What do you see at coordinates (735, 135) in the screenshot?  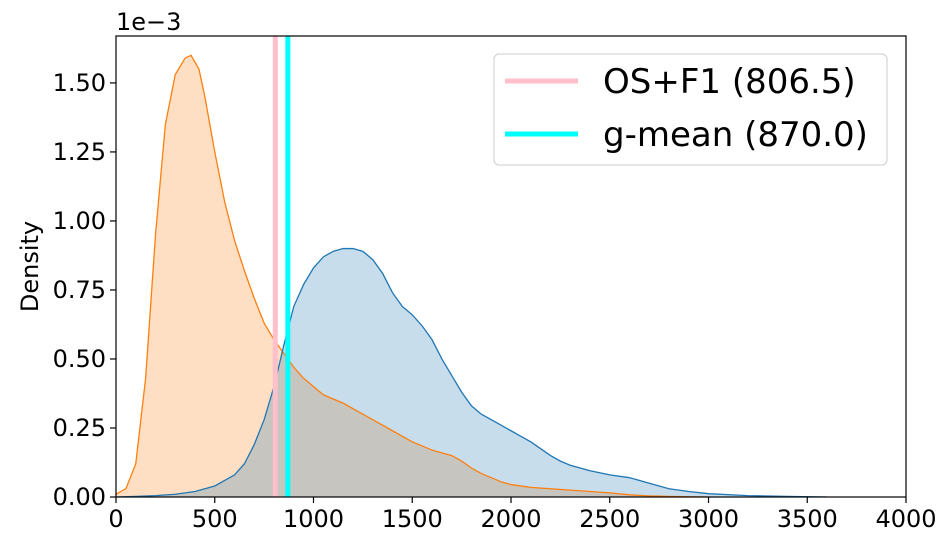 I see `legend-label-1: g-mean (870.0)` at bounding box center [735, 135].